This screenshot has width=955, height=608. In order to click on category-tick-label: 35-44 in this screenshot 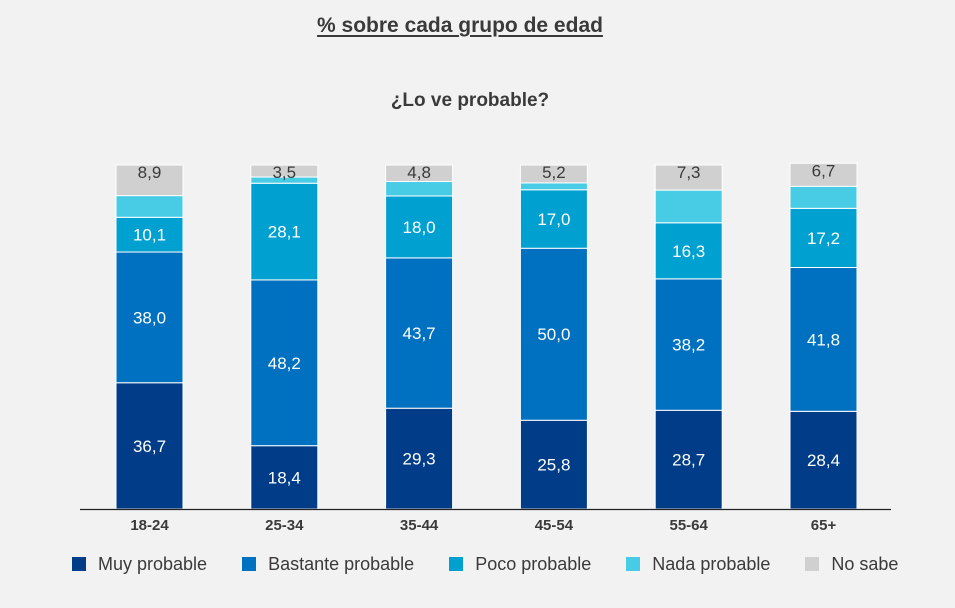, I will do `click(419, 525)`.